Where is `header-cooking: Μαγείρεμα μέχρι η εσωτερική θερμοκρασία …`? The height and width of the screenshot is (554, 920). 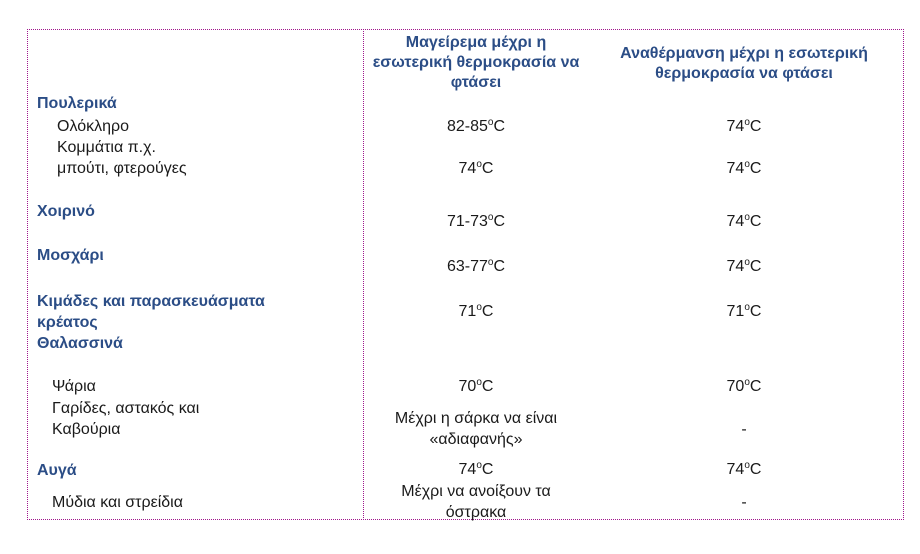
header-cooking: Μαγείρεμα μέχρι η εσωτερική θερμοκρασία … is located at coordinates (476, 62).